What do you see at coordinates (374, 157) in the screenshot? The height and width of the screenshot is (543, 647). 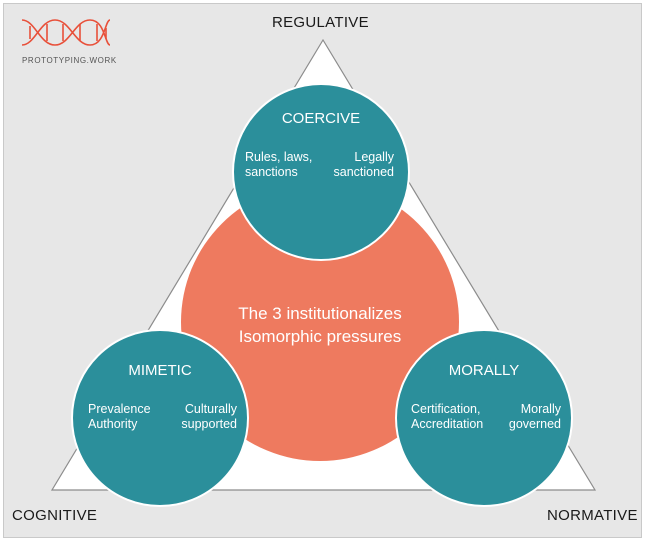 I see `coercive-right-line-1: Legally` at bounding box center [374, 157].